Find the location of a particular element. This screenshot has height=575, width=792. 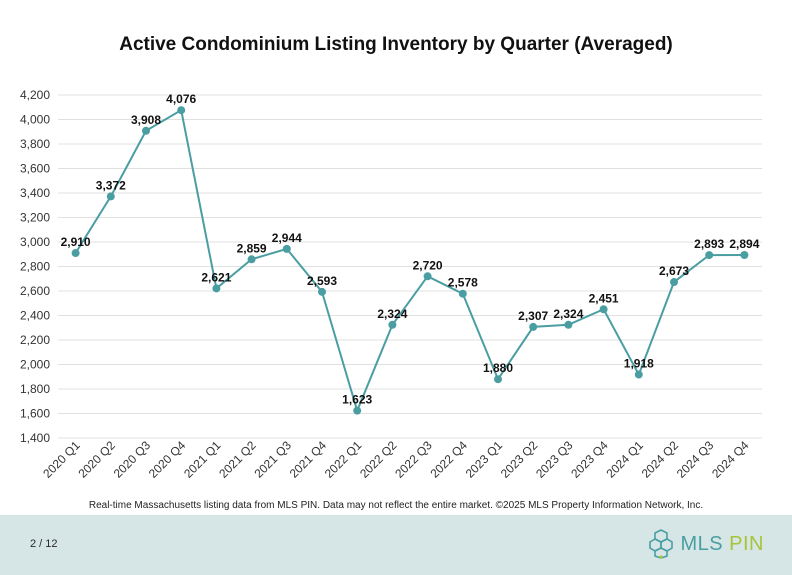

data-label: 2,910 is located at coordinates (76, 242).